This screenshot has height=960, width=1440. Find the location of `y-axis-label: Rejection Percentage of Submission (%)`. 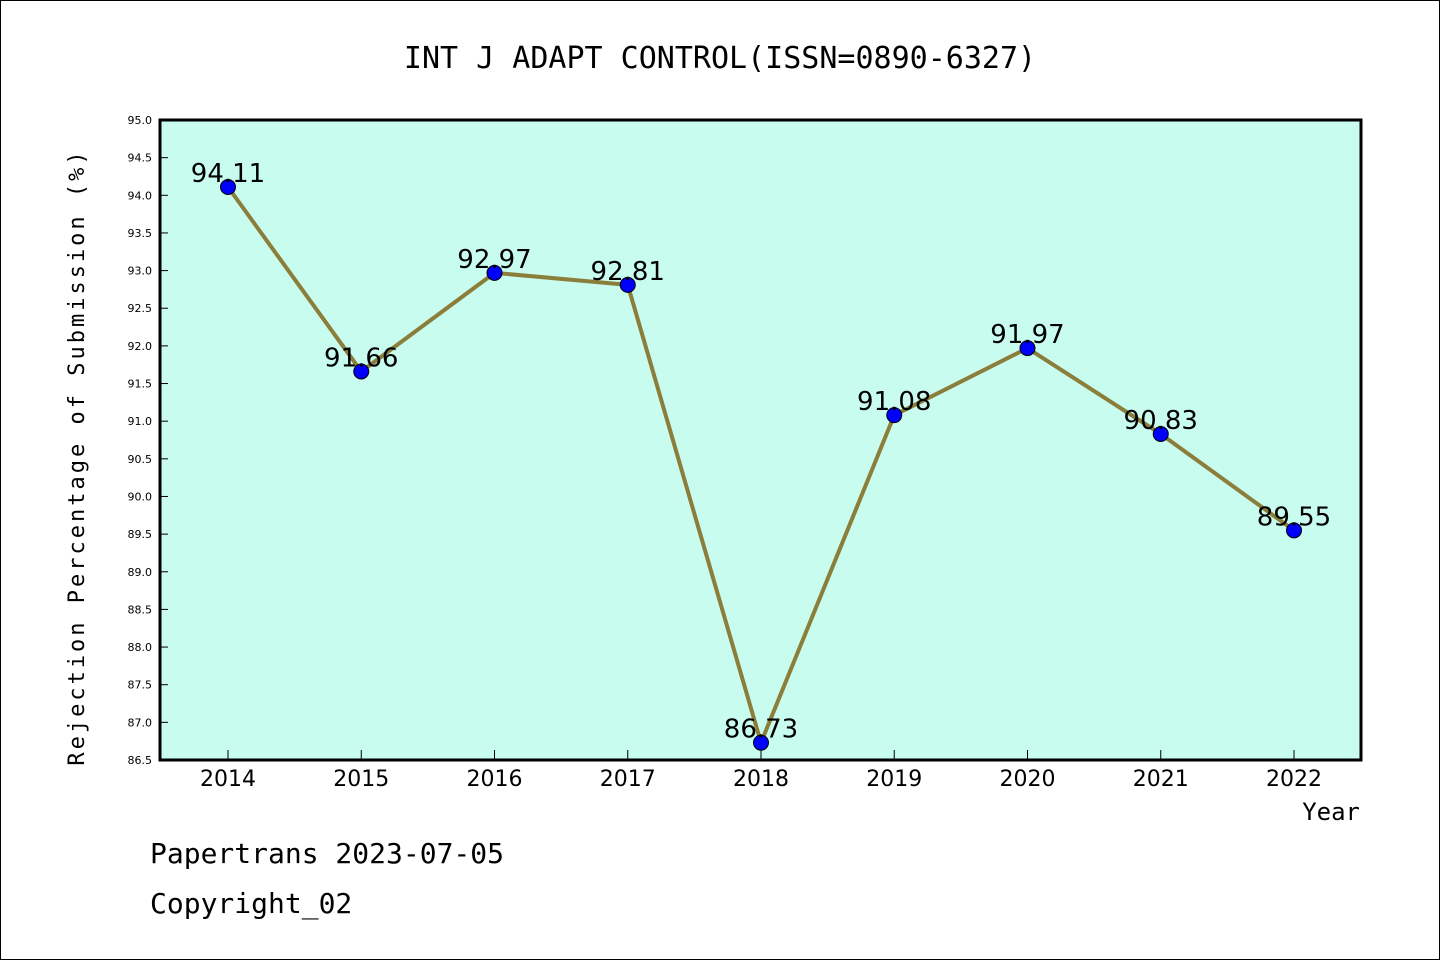

y-axis-label: Rejection Percentage of Submission (%) is located at coordinates (77, 456).